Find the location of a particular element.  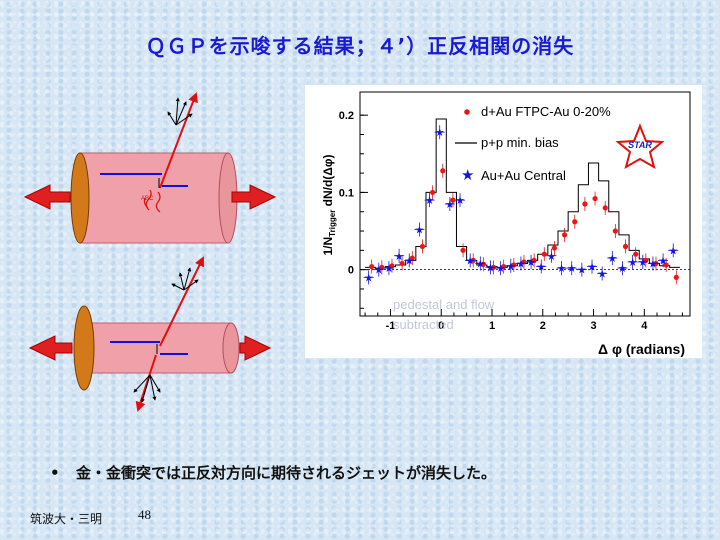

y-axis-label: 1/NTrigger dN/d(Δφ) is located at coordinates (329, 204).